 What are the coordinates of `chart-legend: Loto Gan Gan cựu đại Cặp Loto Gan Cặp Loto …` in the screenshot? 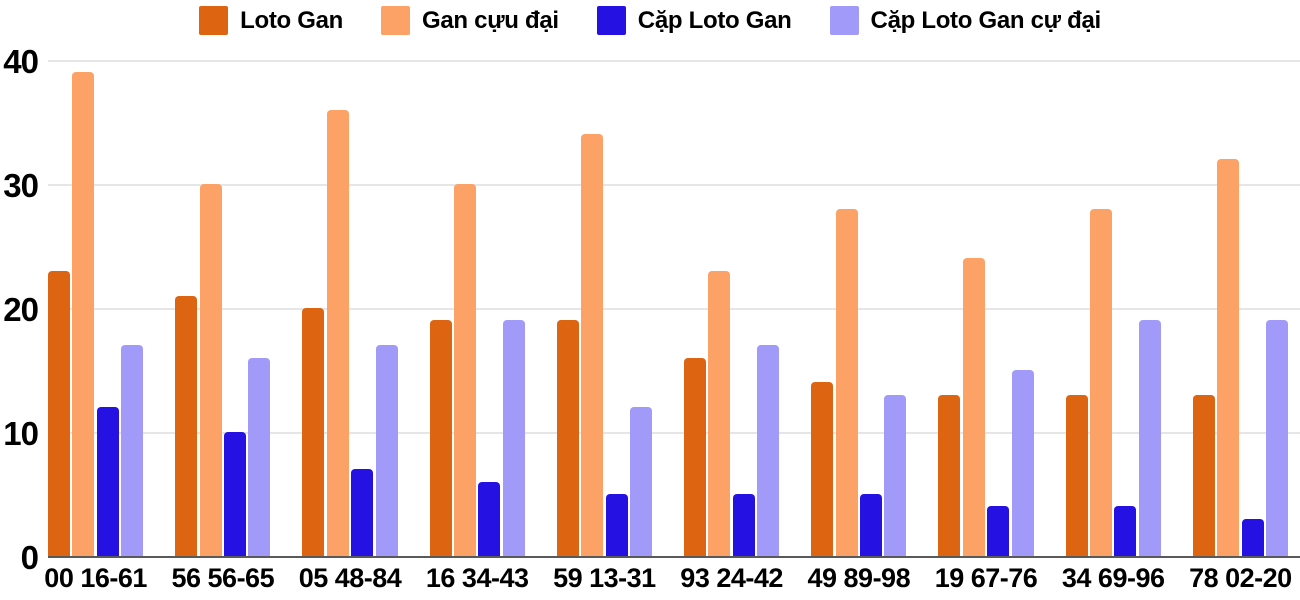 It's located at (650, 20).